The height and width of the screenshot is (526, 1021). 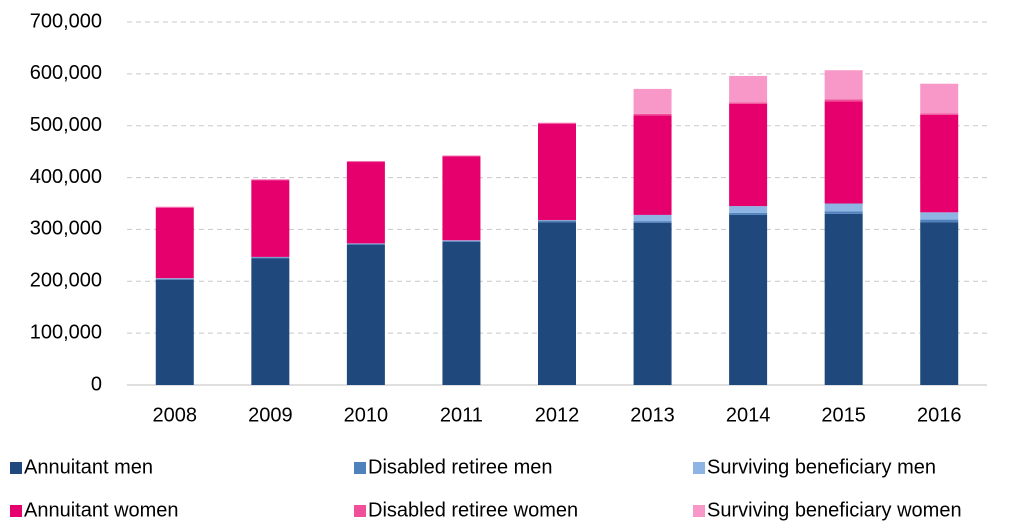 What do you see at coordinates (748, 415) in the screenshot?
I see `x-tick-label: 2014` at bounding box center [748, 415].